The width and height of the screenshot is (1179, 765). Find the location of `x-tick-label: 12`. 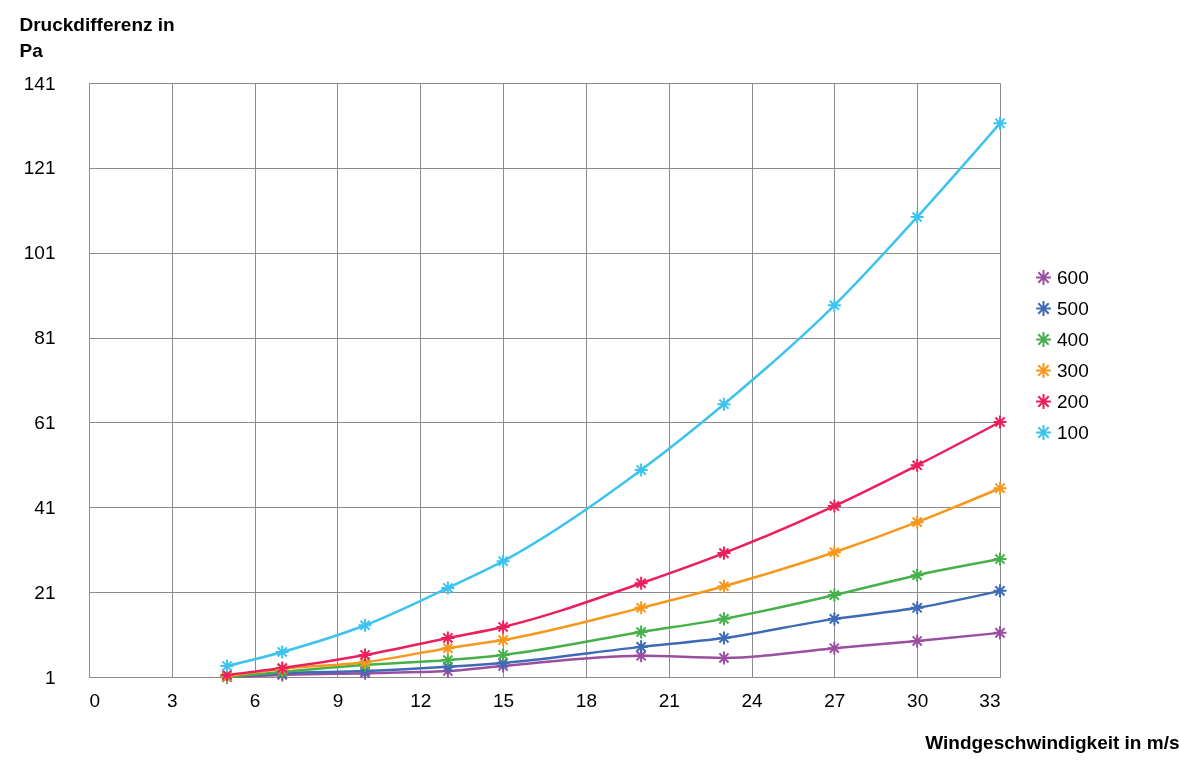

x-tick-label: 12 is located at coordinates (421, 700).